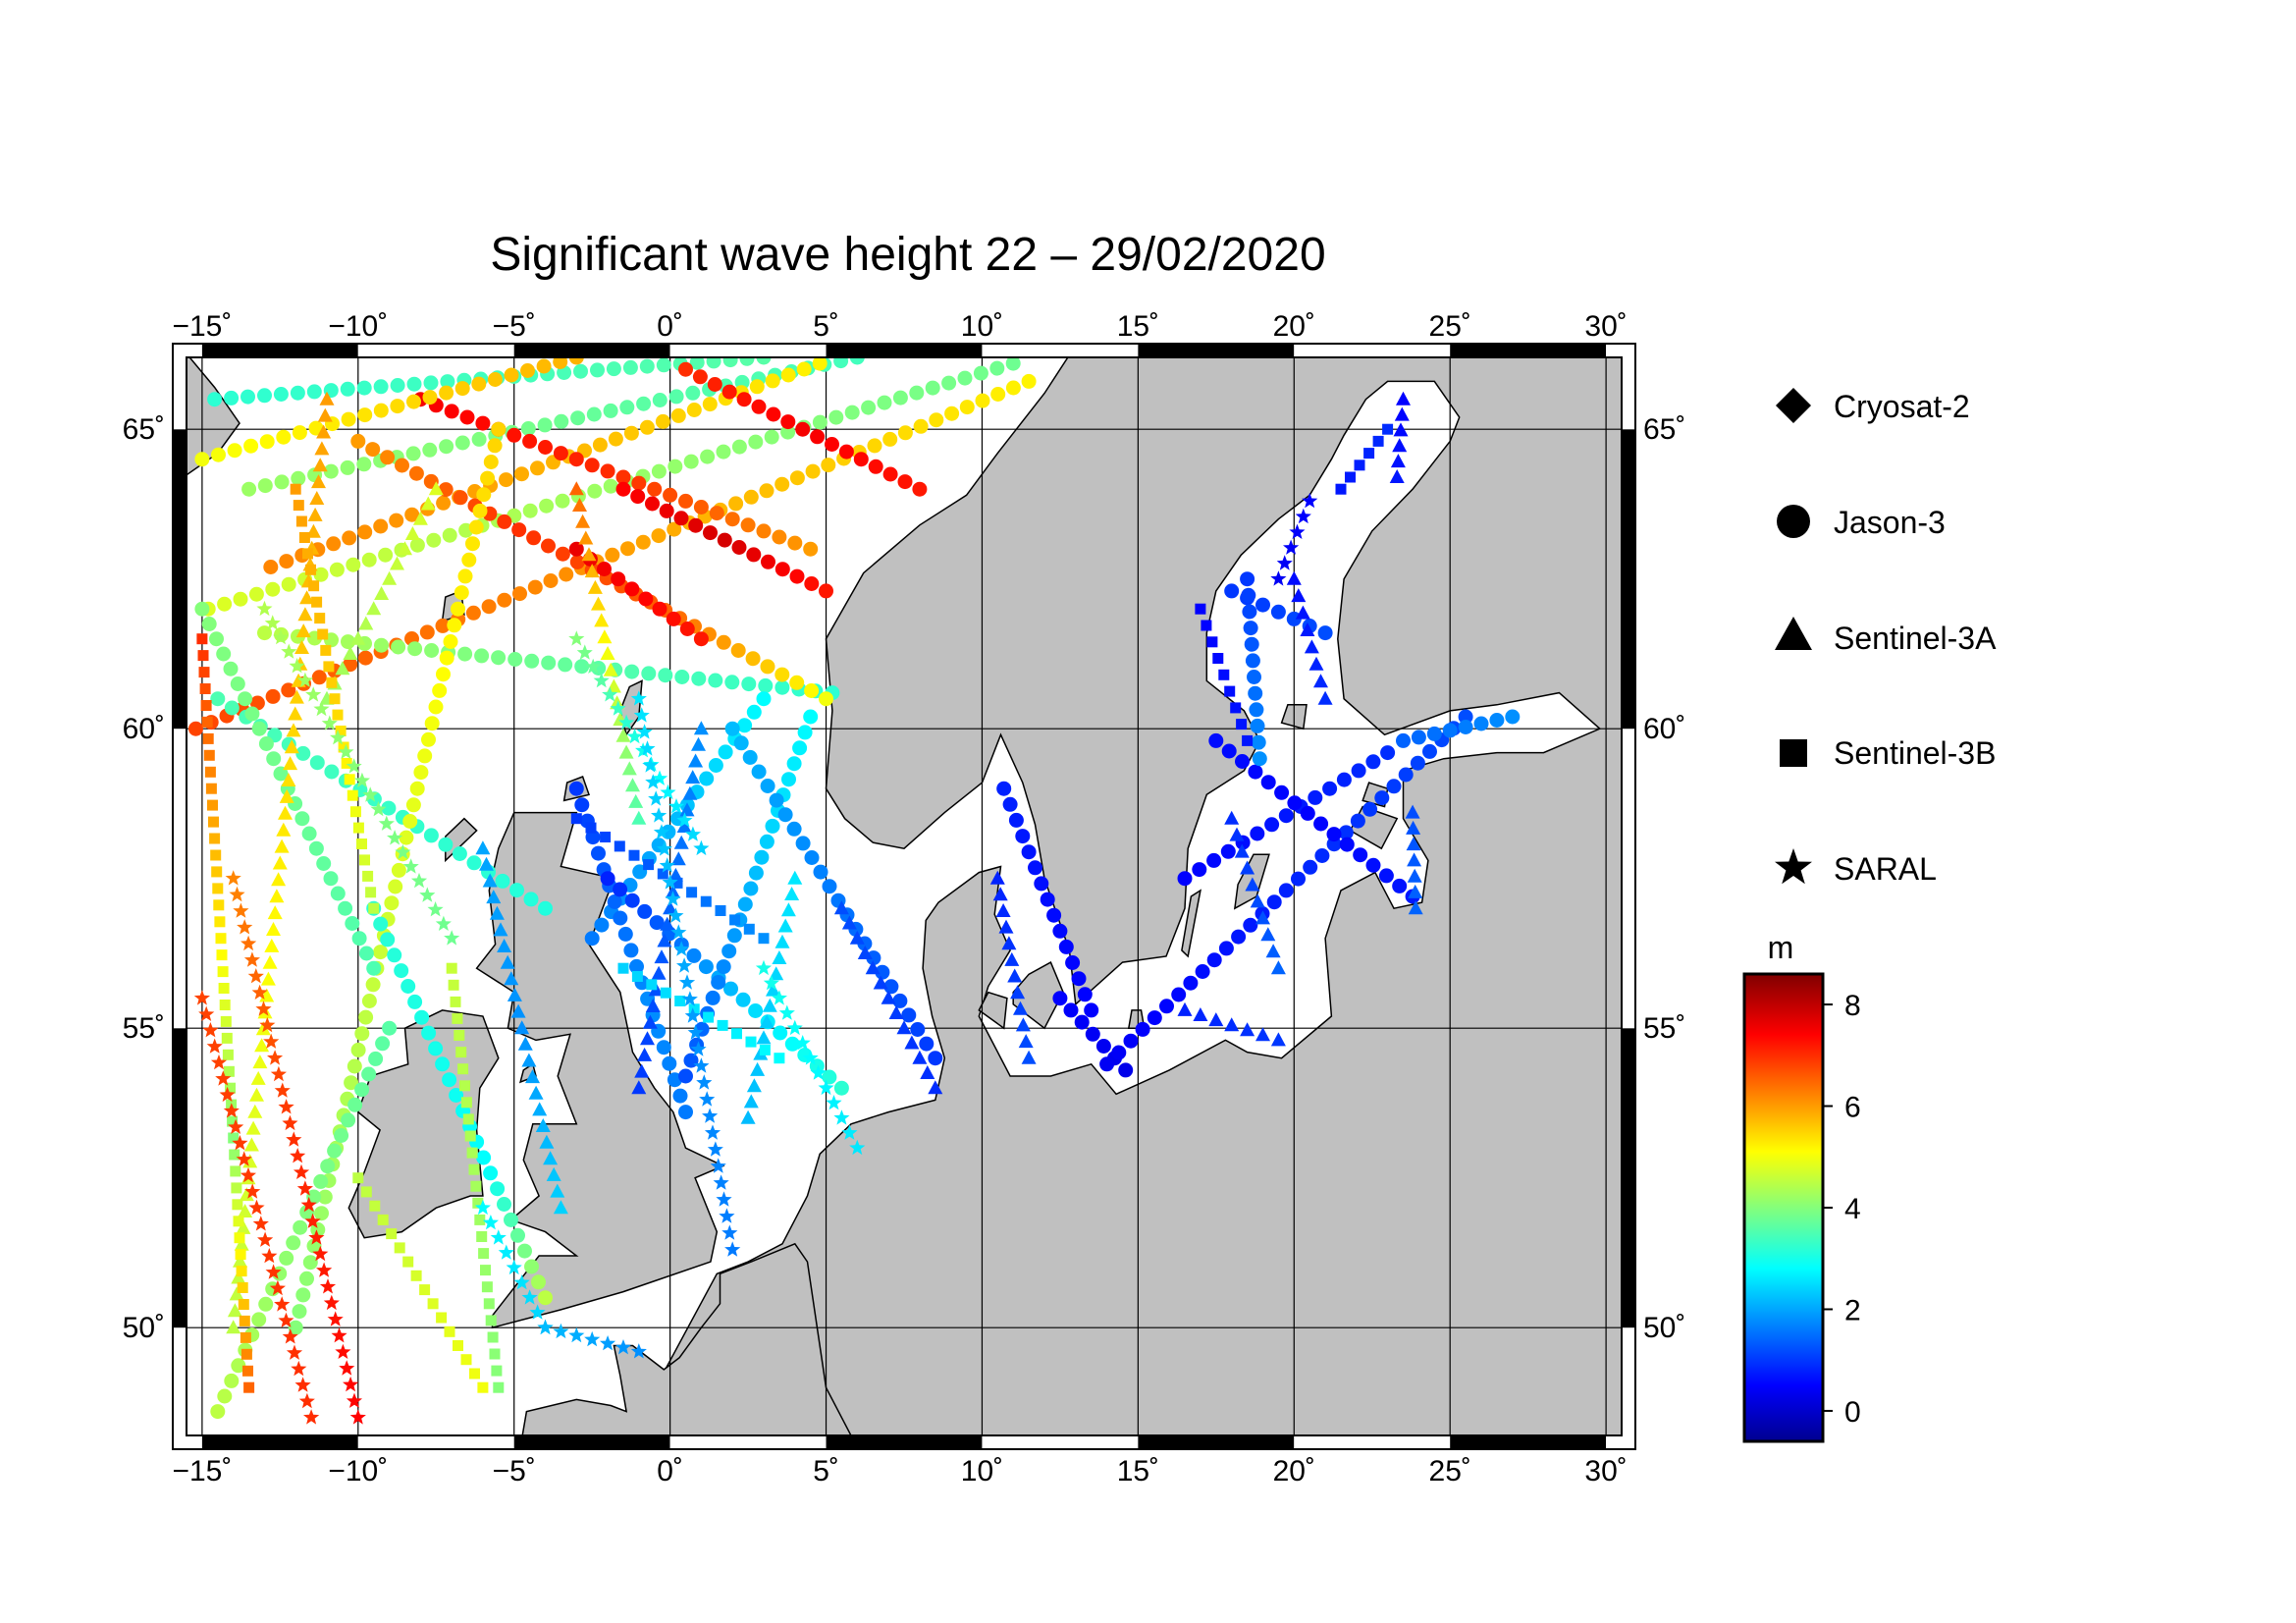  I want to click on legend-item-saral: SARAL, so click(1856, 867).